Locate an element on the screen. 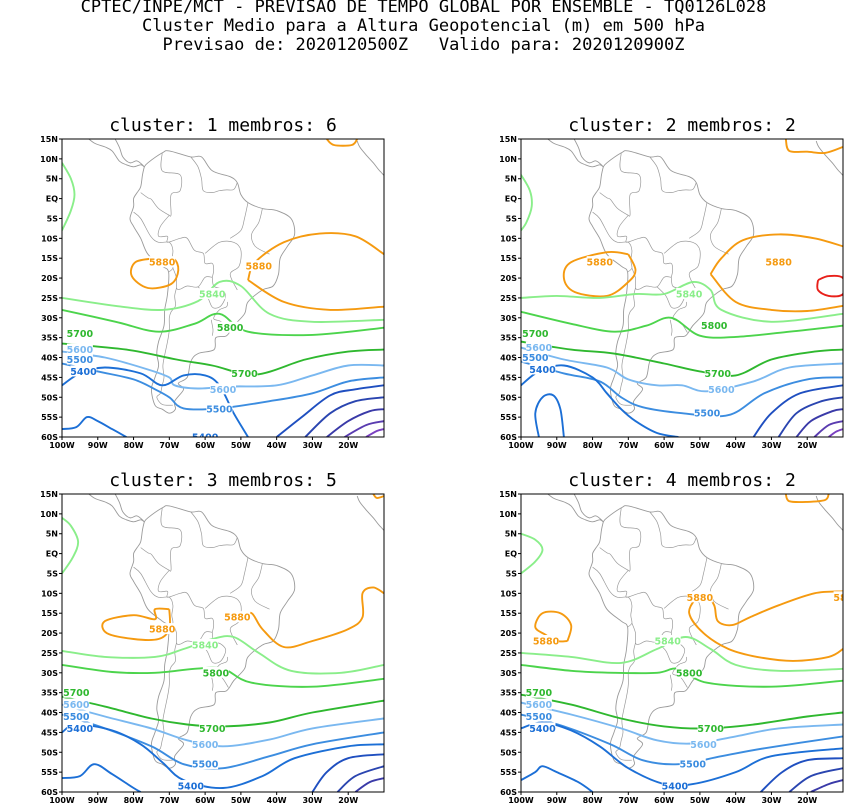  contour-label-5800: 5800 is located at coordinates (714, 326).